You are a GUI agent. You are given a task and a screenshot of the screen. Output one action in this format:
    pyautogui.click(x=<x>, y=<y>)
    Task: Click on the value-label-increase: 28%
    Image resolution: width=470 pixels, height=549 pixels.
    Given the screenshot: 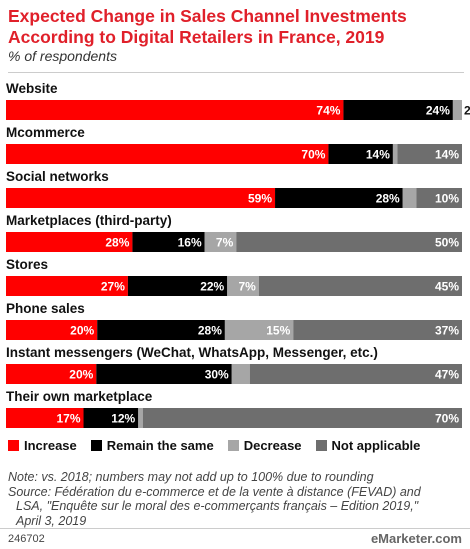 What is the action you would take?
    pyautogui.click(x=117, y=243)
    